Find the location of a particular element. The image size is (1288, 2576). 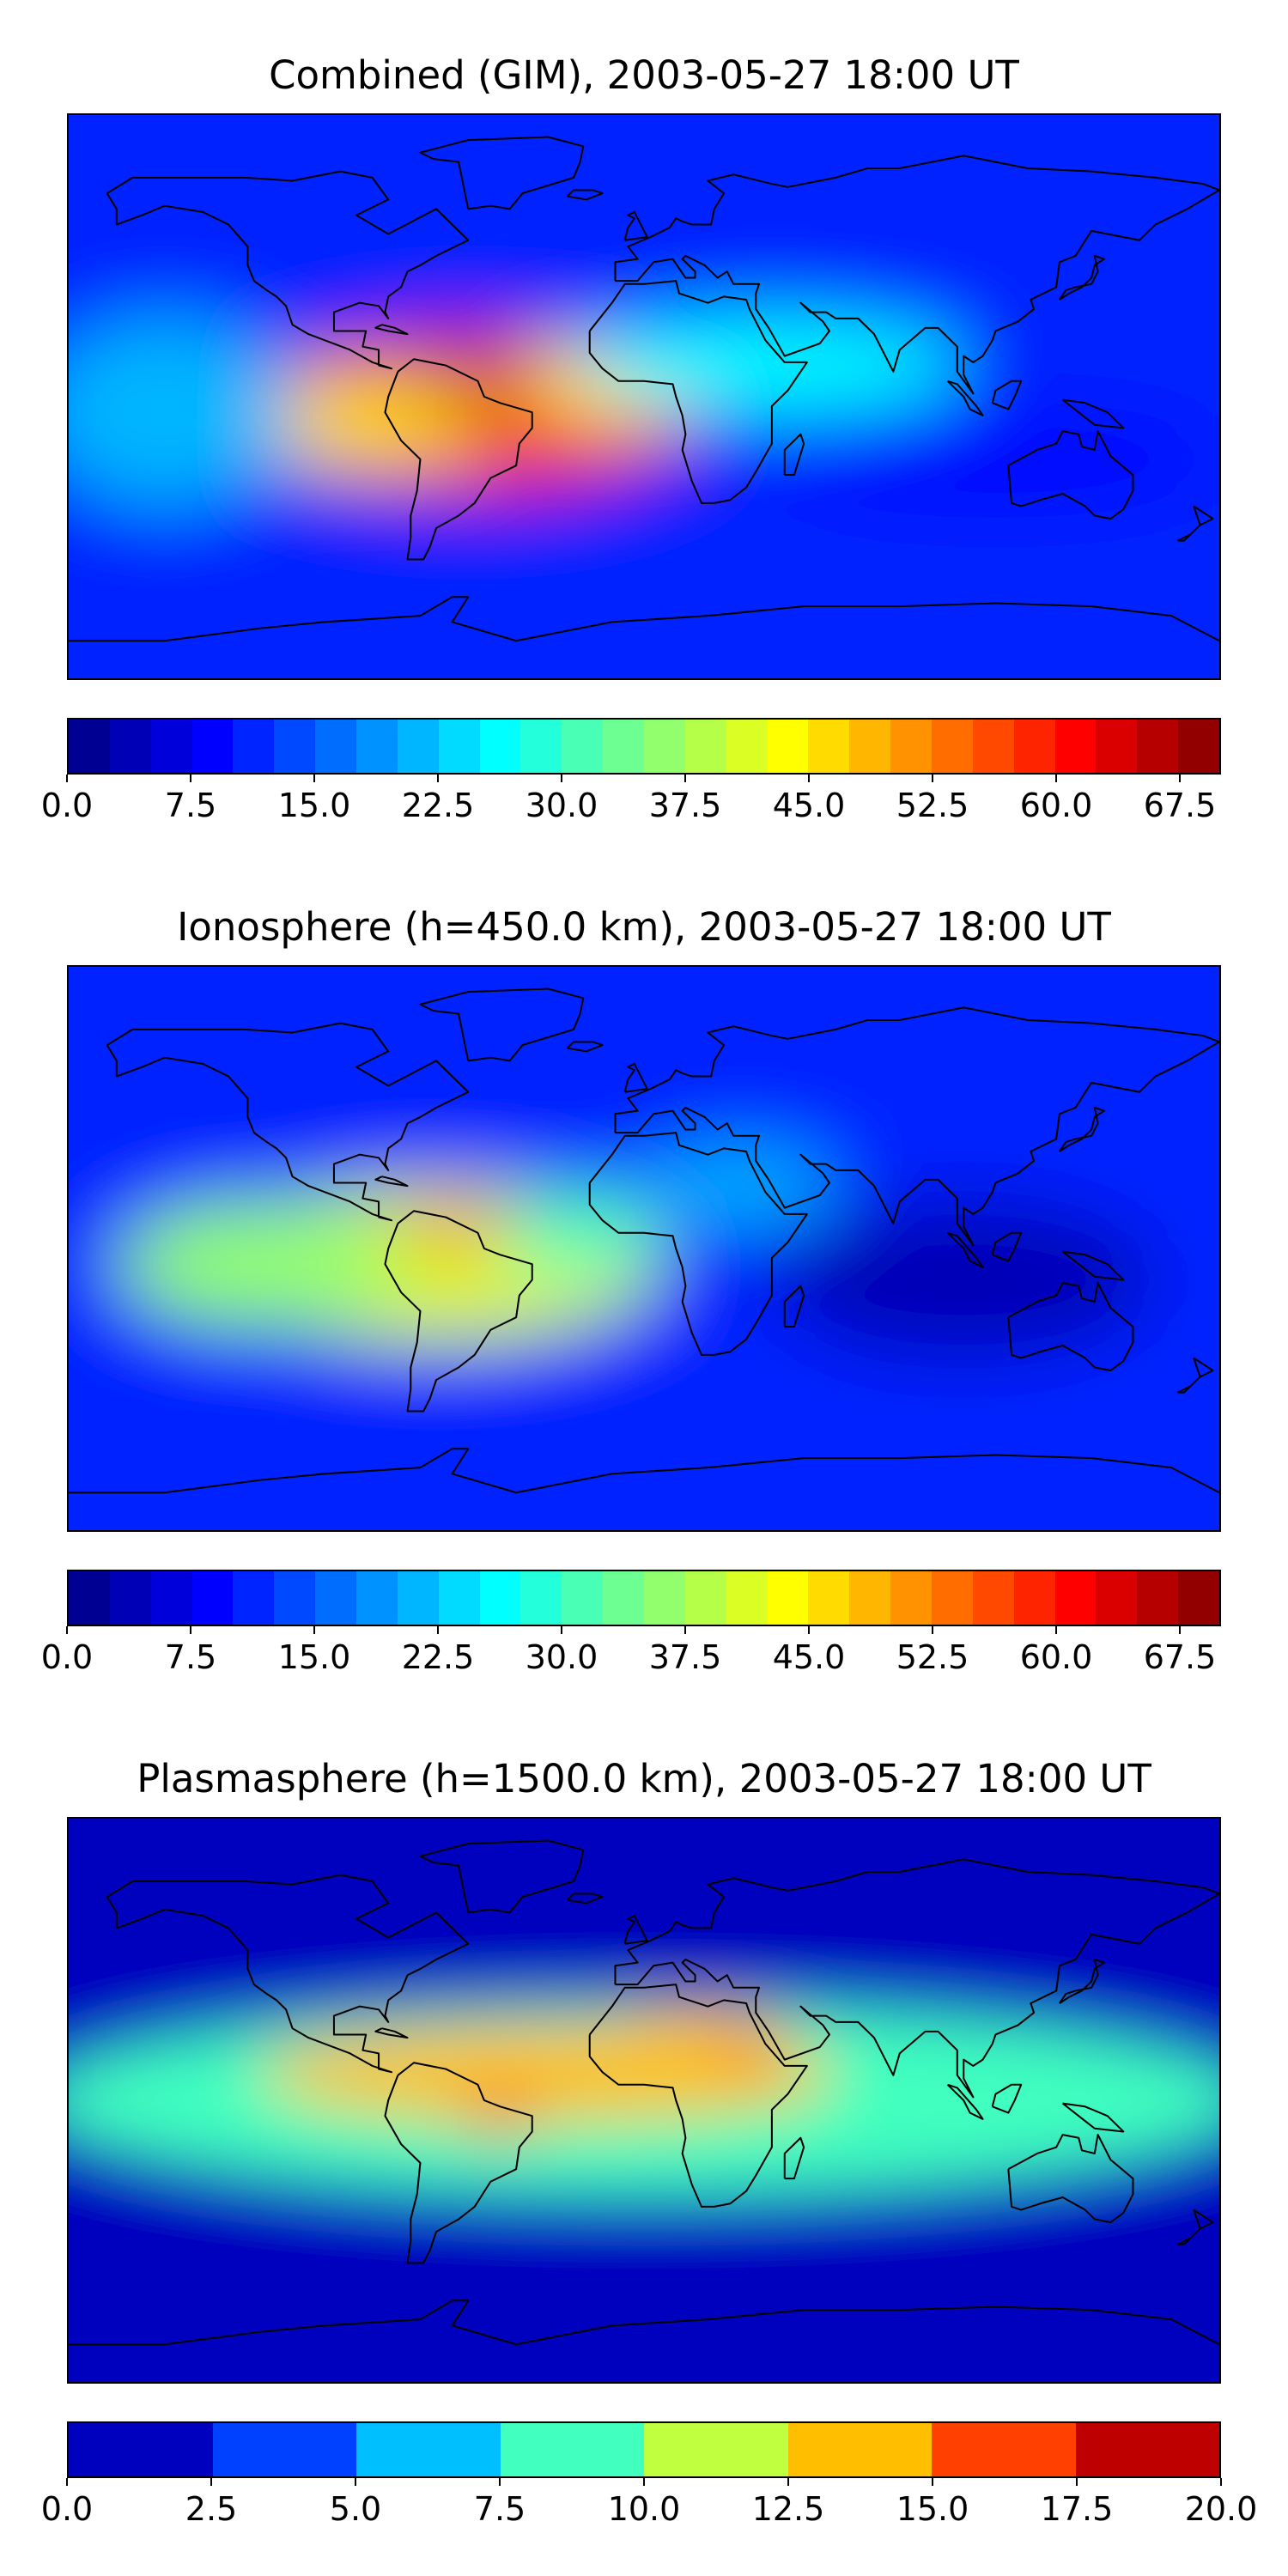

colorbar-tick-label: 45.0 is located at coordinates (809, 806).